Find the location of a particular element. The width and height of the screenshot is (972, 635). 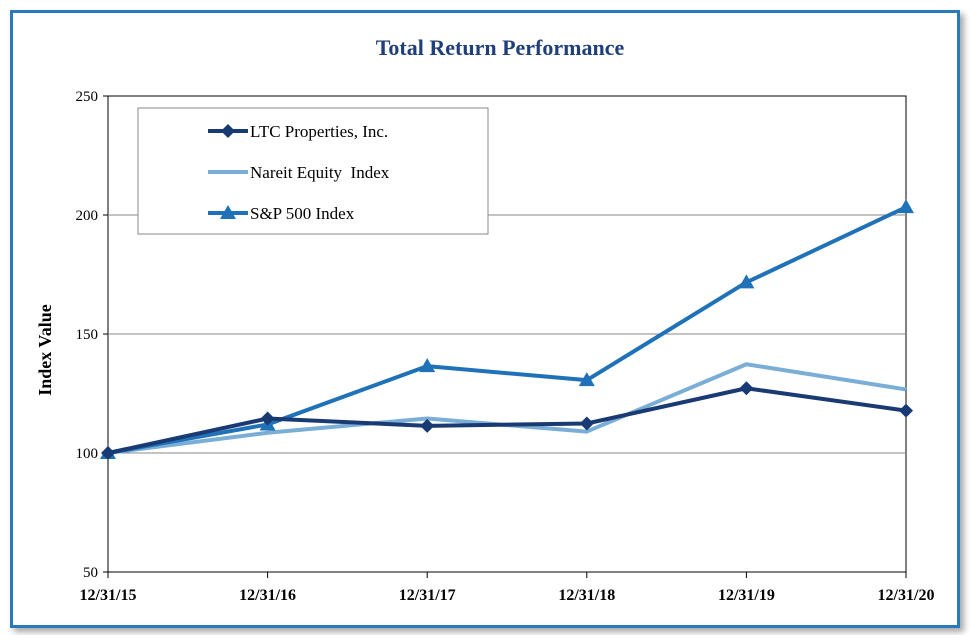

series-line-nareit-equity-index is located at coordinates (507, 408).